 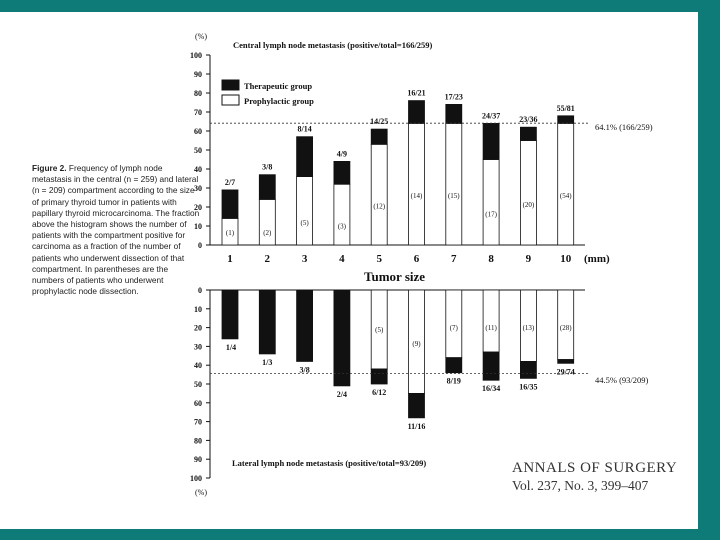 What do you see at coordinates (198, 169) in the screenshot?
I see `top-y-tick-label: 40` at bounding box center [198, 169].